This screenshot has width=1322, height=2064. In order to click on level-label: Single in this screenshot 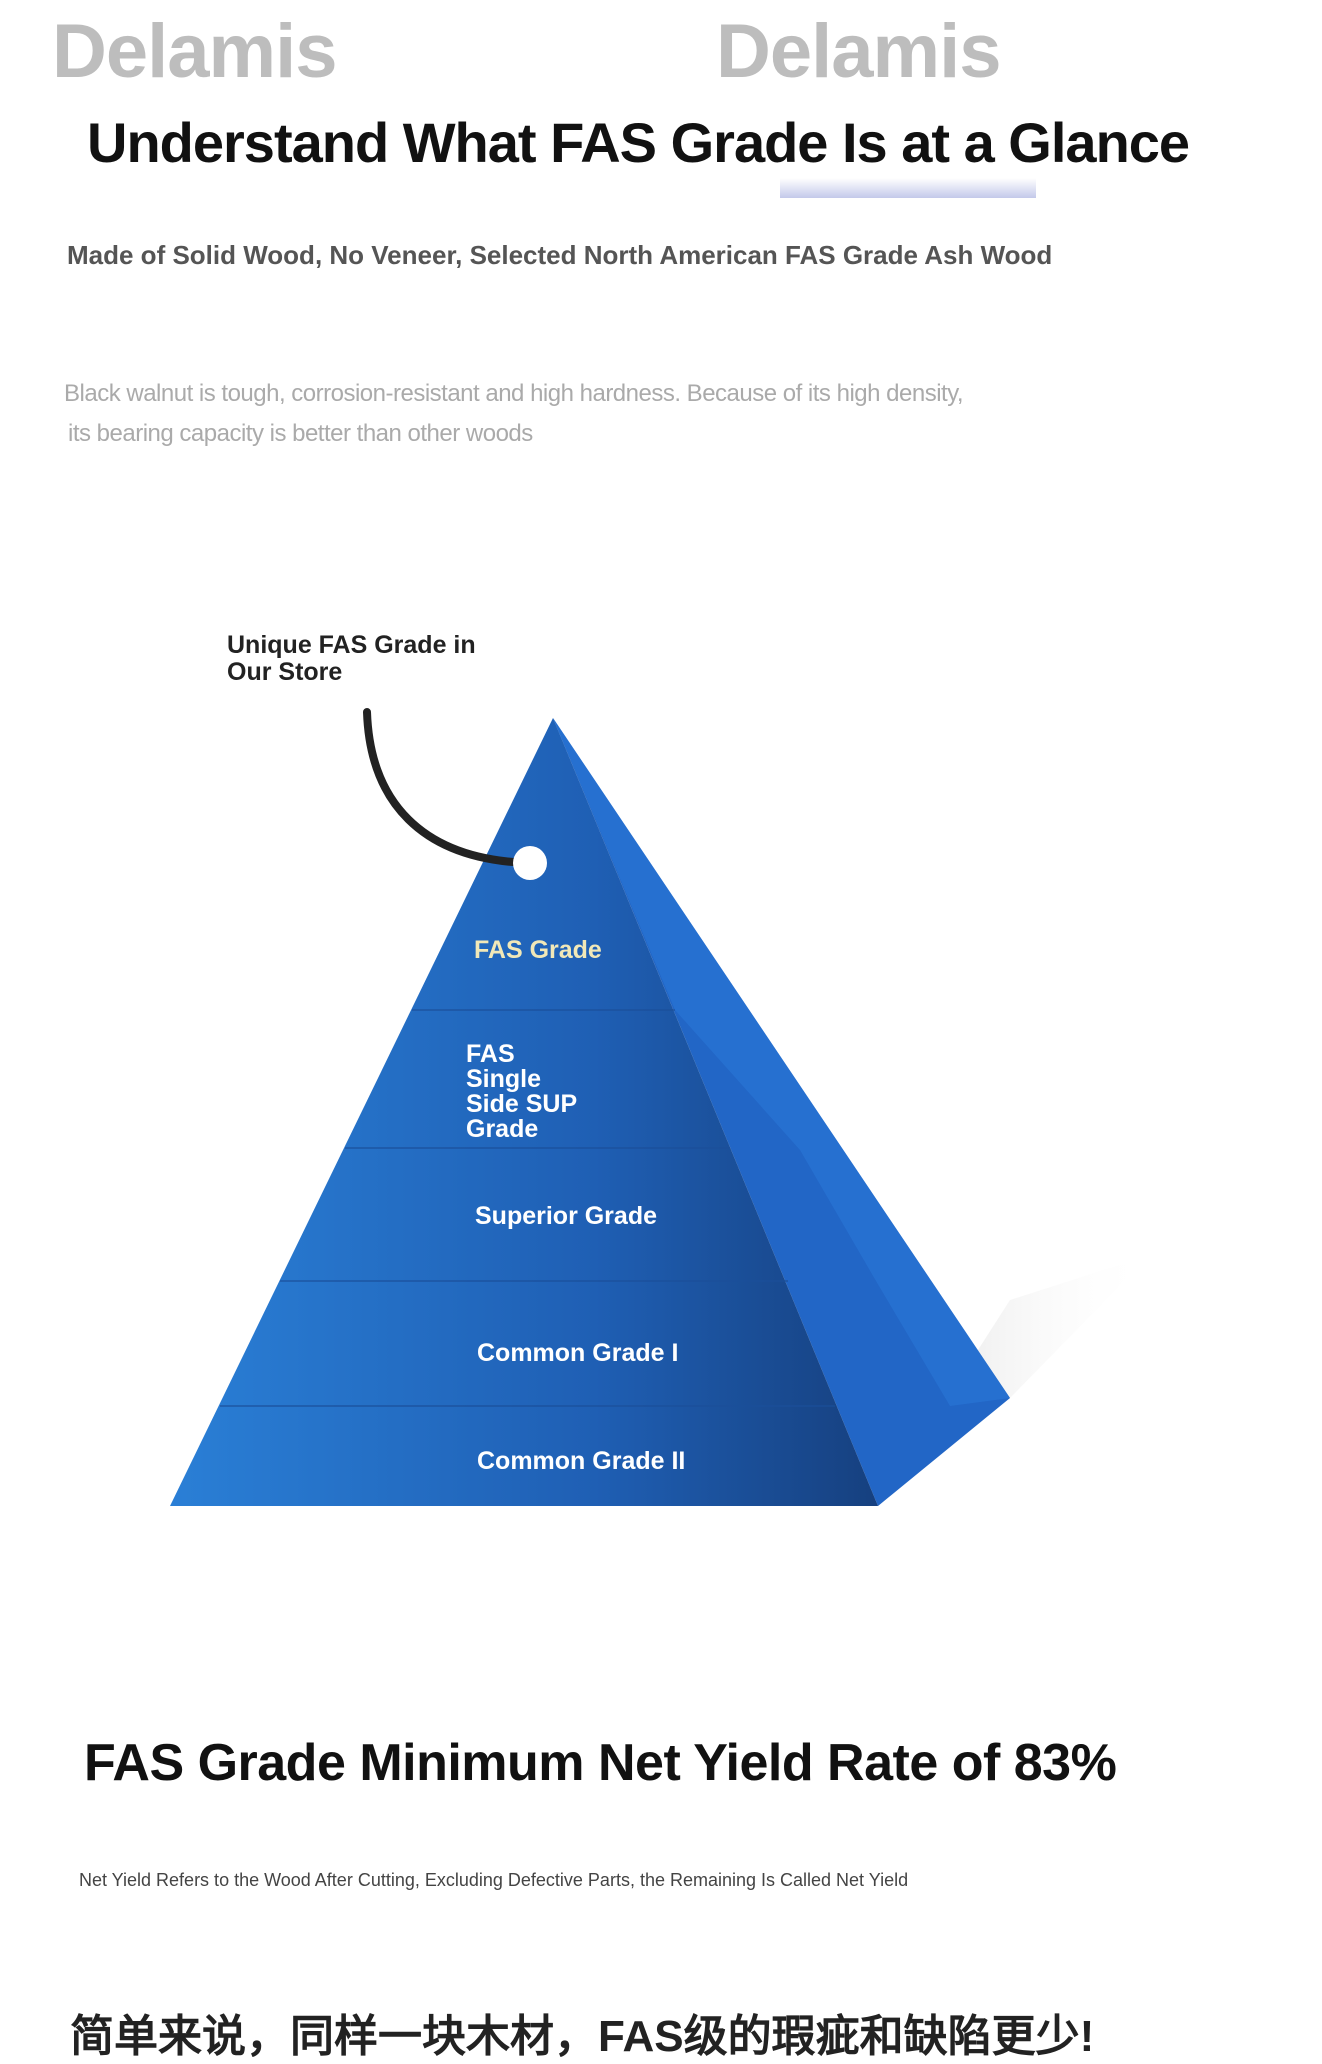, I will do `click(504, 1079)`.